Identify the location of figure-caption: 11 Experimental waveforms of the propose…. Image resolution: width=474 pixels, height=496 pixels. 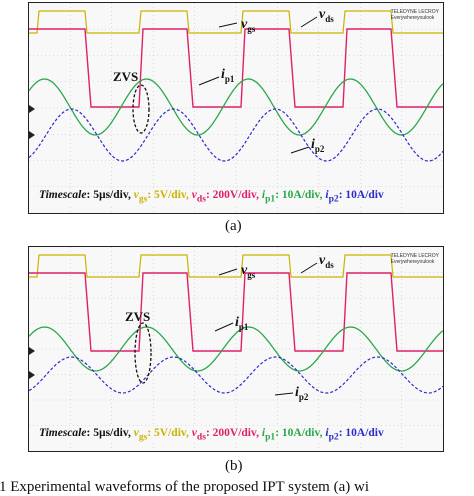
(184, 487).